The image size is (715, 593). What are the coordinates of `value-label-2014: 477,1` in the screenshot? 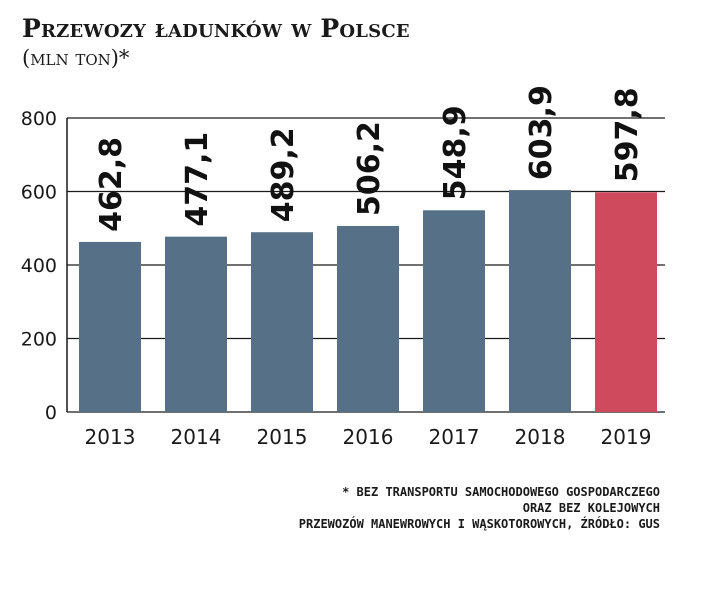 It's located at (197, 179).